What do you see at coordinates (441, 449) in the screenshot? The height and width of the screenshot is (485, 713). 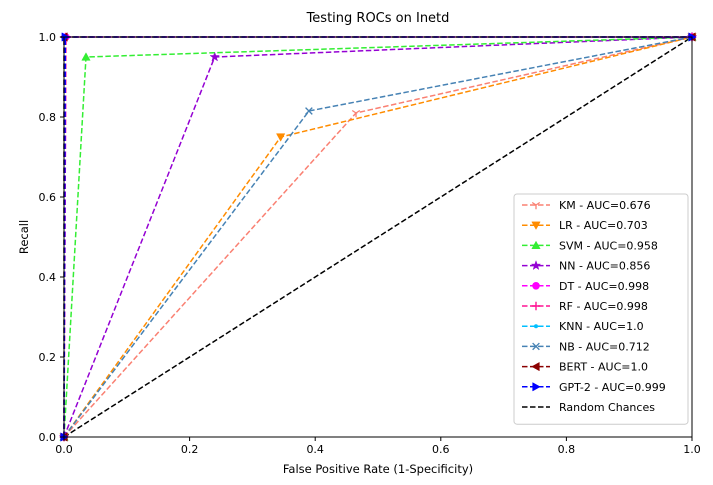 I see `x-tick-label: 0.6` at bounding box center [441, 449].